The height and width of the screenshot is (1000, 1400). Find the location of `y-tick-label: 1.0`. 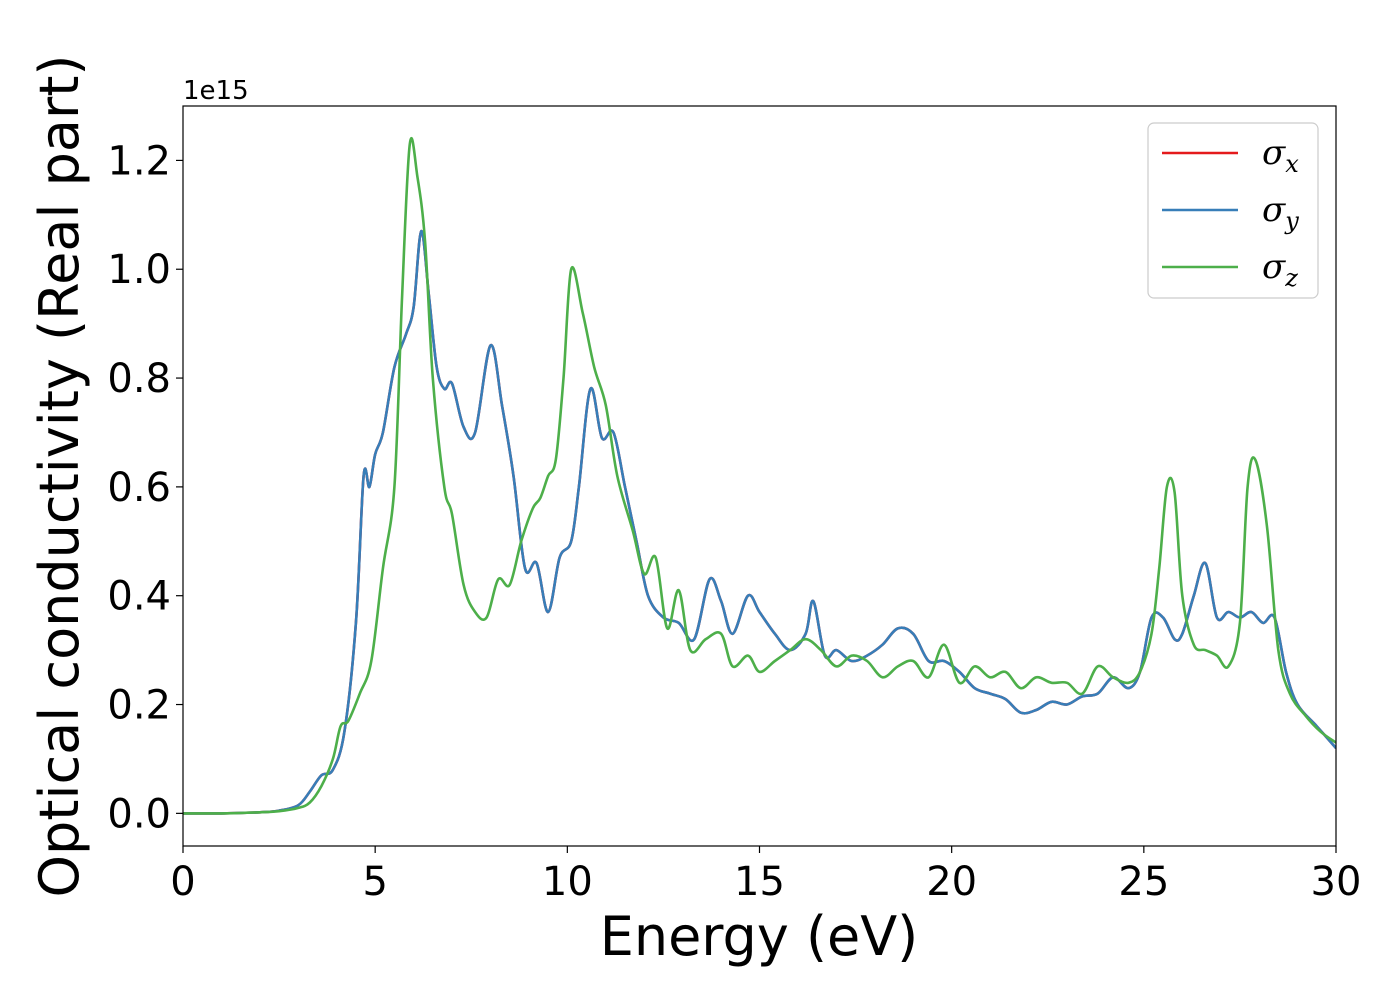

y-tick-label: 1.0 is located at coordinates (139, 270).